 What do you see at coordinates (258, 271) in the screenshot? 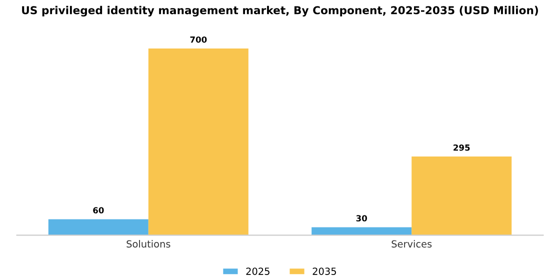
I see `legend-label: 2025` at bounding box center [258, 271].